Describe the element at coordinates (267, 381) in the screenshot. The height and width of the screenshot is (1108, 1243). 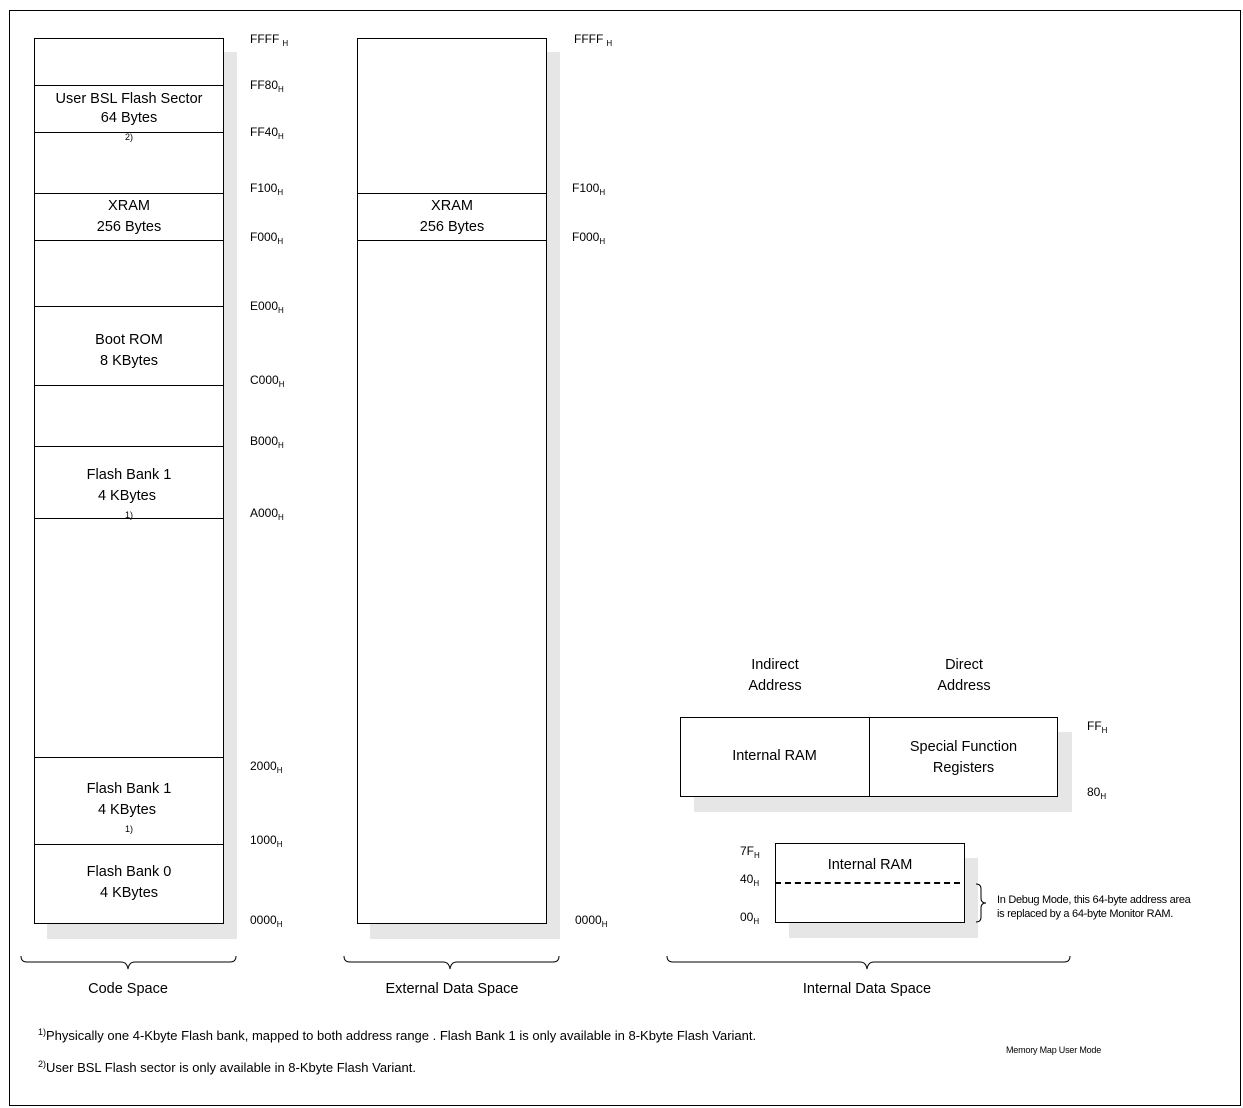
I see `code-address: C000H` at that location.